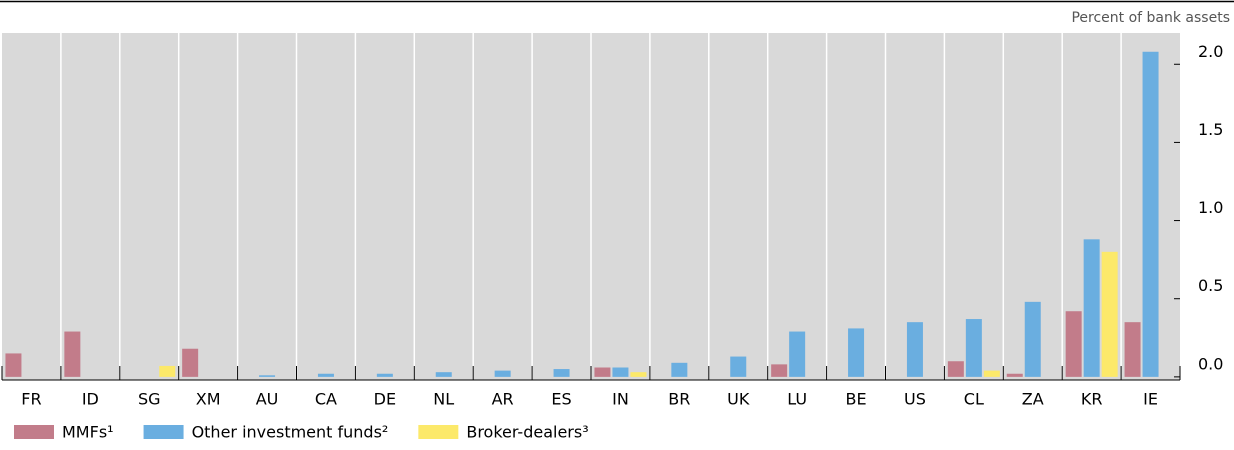  I want to click on x-tick-label: ZA, so click(1033, 399).